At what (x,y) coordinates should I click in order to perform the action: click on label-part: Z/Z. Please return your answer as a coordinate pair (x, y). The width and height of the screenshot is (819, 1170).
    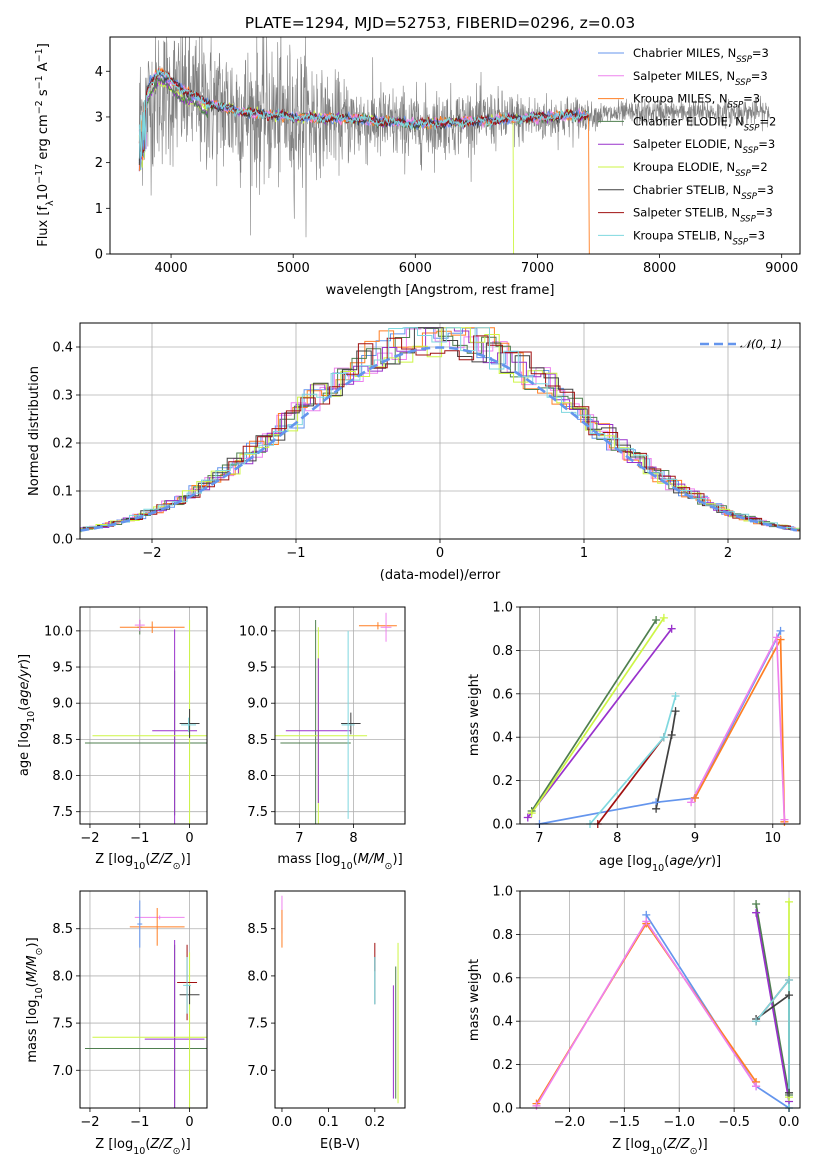
    Looking at the image, I should click on (161, 1144).